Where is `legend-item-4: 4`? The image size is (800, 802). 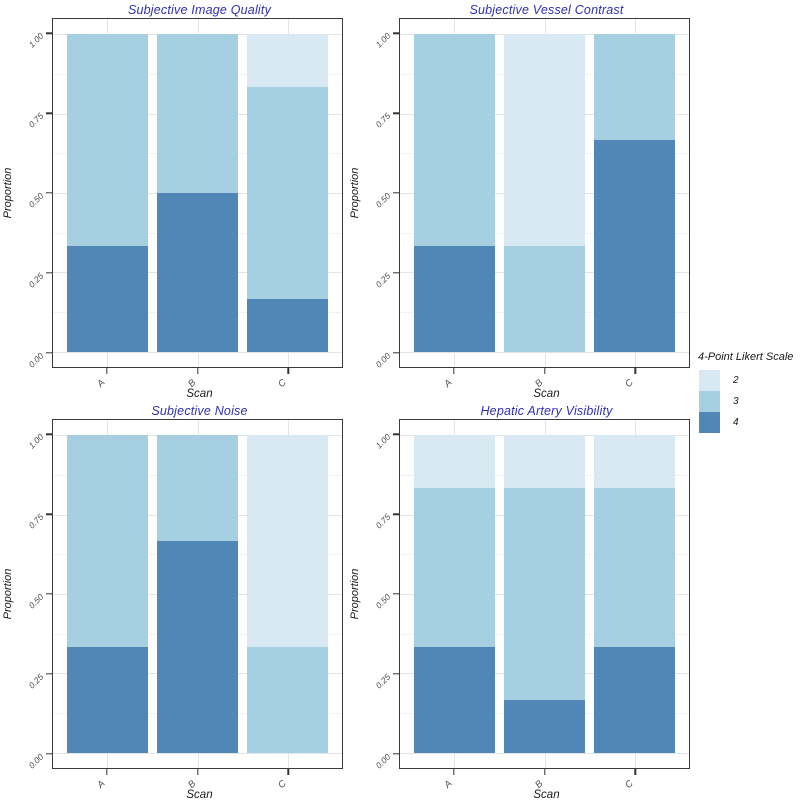 legend-item-4: 4 is located at coordinates (749, 422).